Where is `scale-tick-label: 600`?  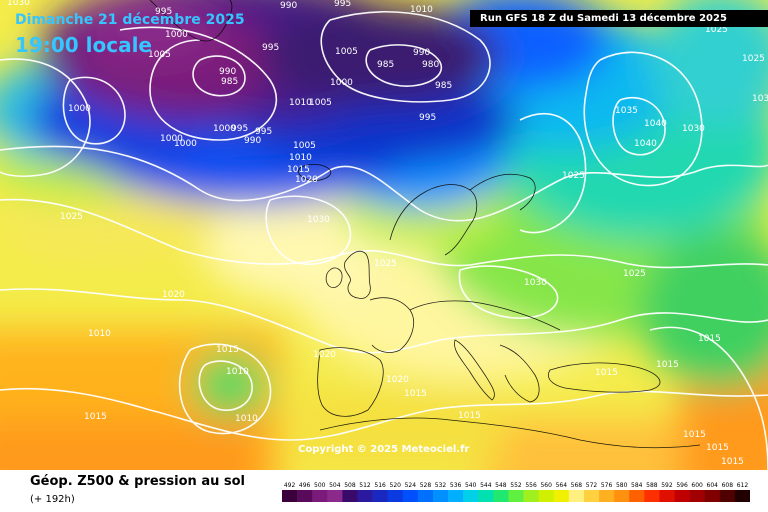
scale-tick-label: 600 is located at coordinates (697, 485).